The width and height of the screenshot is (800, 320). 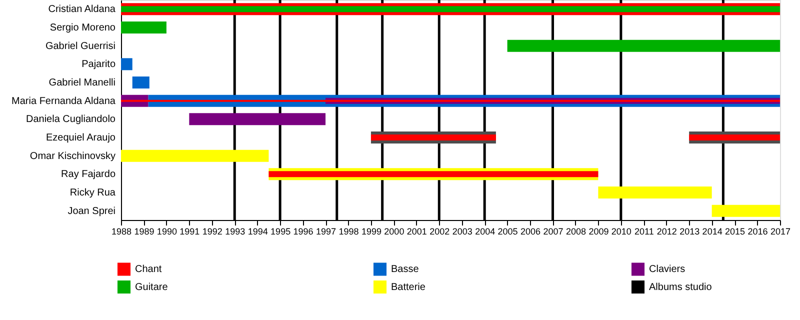 I want to click on x-tick-label: 2011, so click(x=644, y=231).